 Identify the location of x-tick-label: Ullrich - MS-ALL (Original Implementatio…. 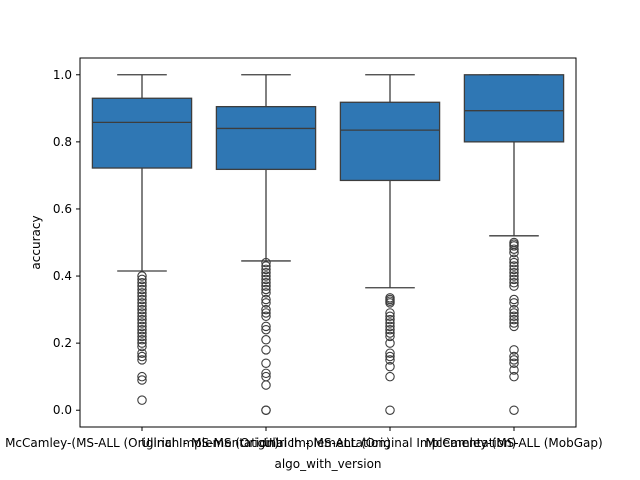
(390, 443).